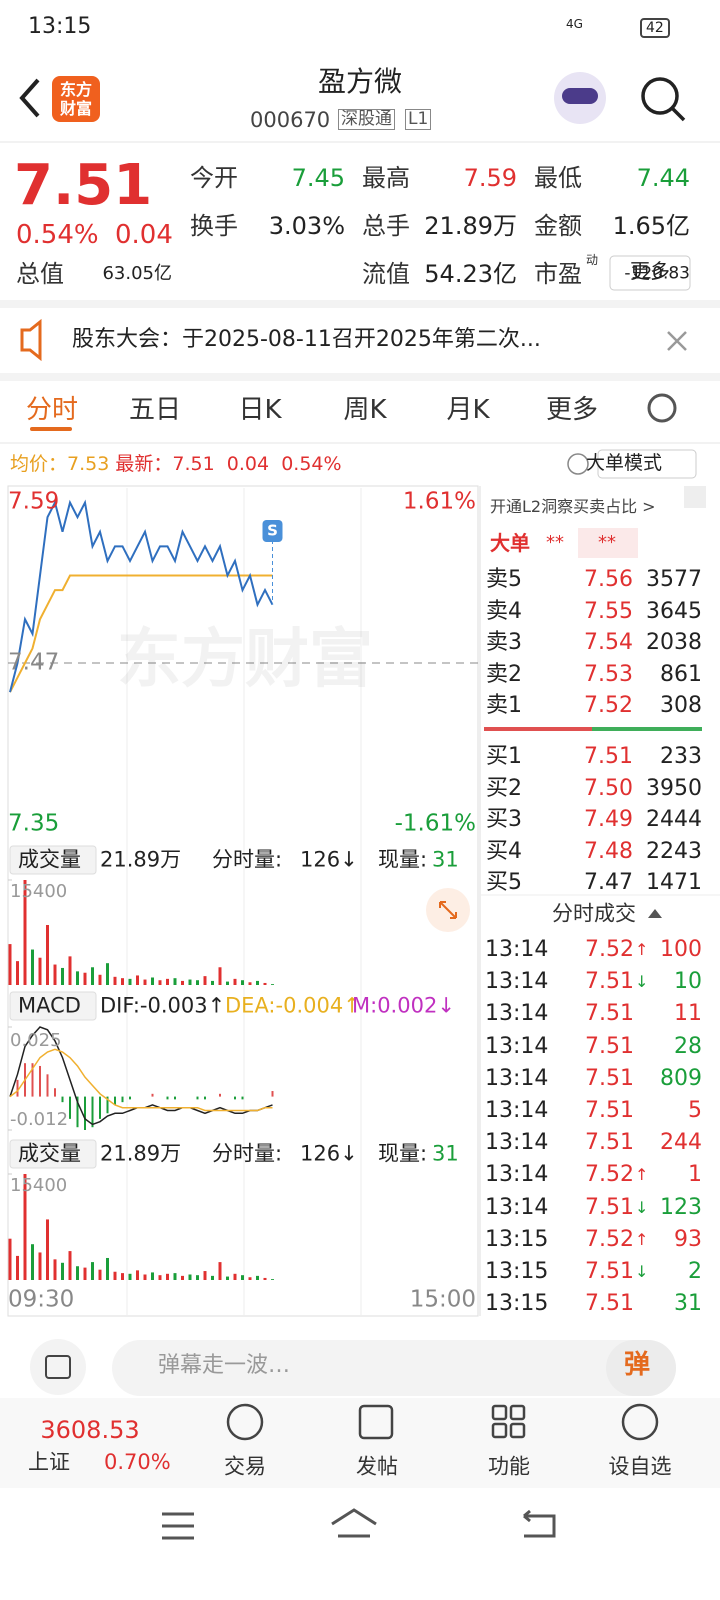  Describe the element at coordinates (558, 274) in the screenshot. I see `field-label: 市盈` at that location.